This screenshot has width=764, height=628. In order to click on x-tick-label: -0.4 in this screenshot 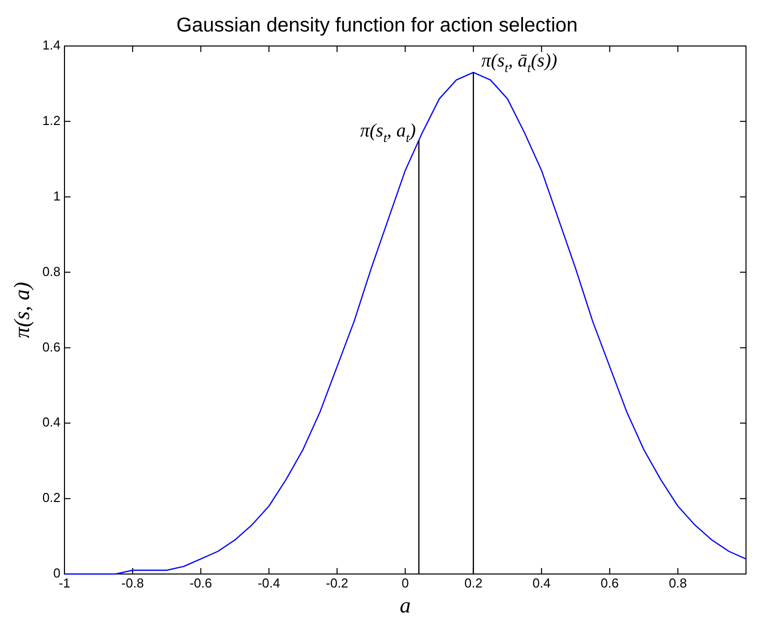, I will do `click(269, 582)`.